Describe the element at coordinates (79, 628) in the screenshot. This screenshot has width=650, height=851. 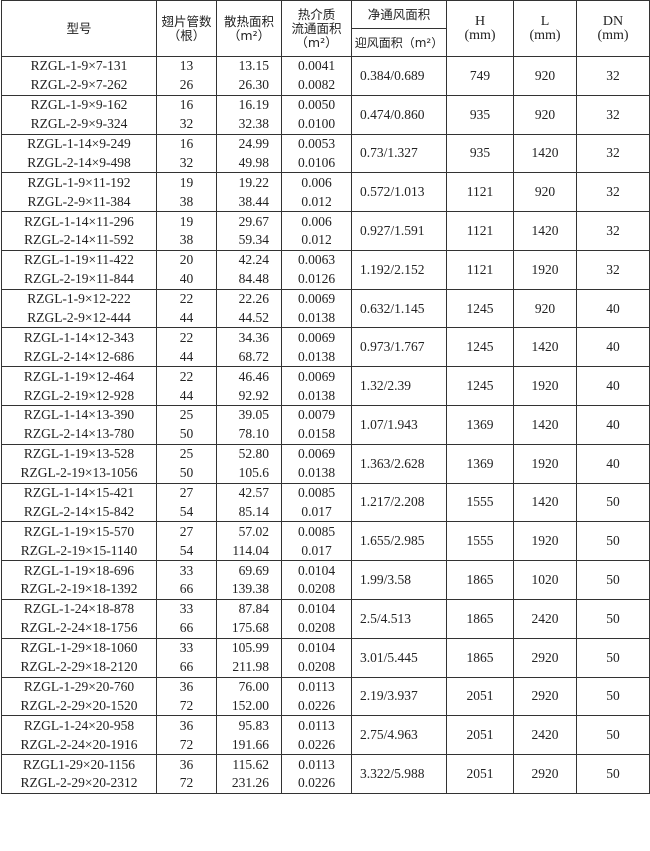
I see `model-cell: RZGL-2-24×18-1756` at that location.